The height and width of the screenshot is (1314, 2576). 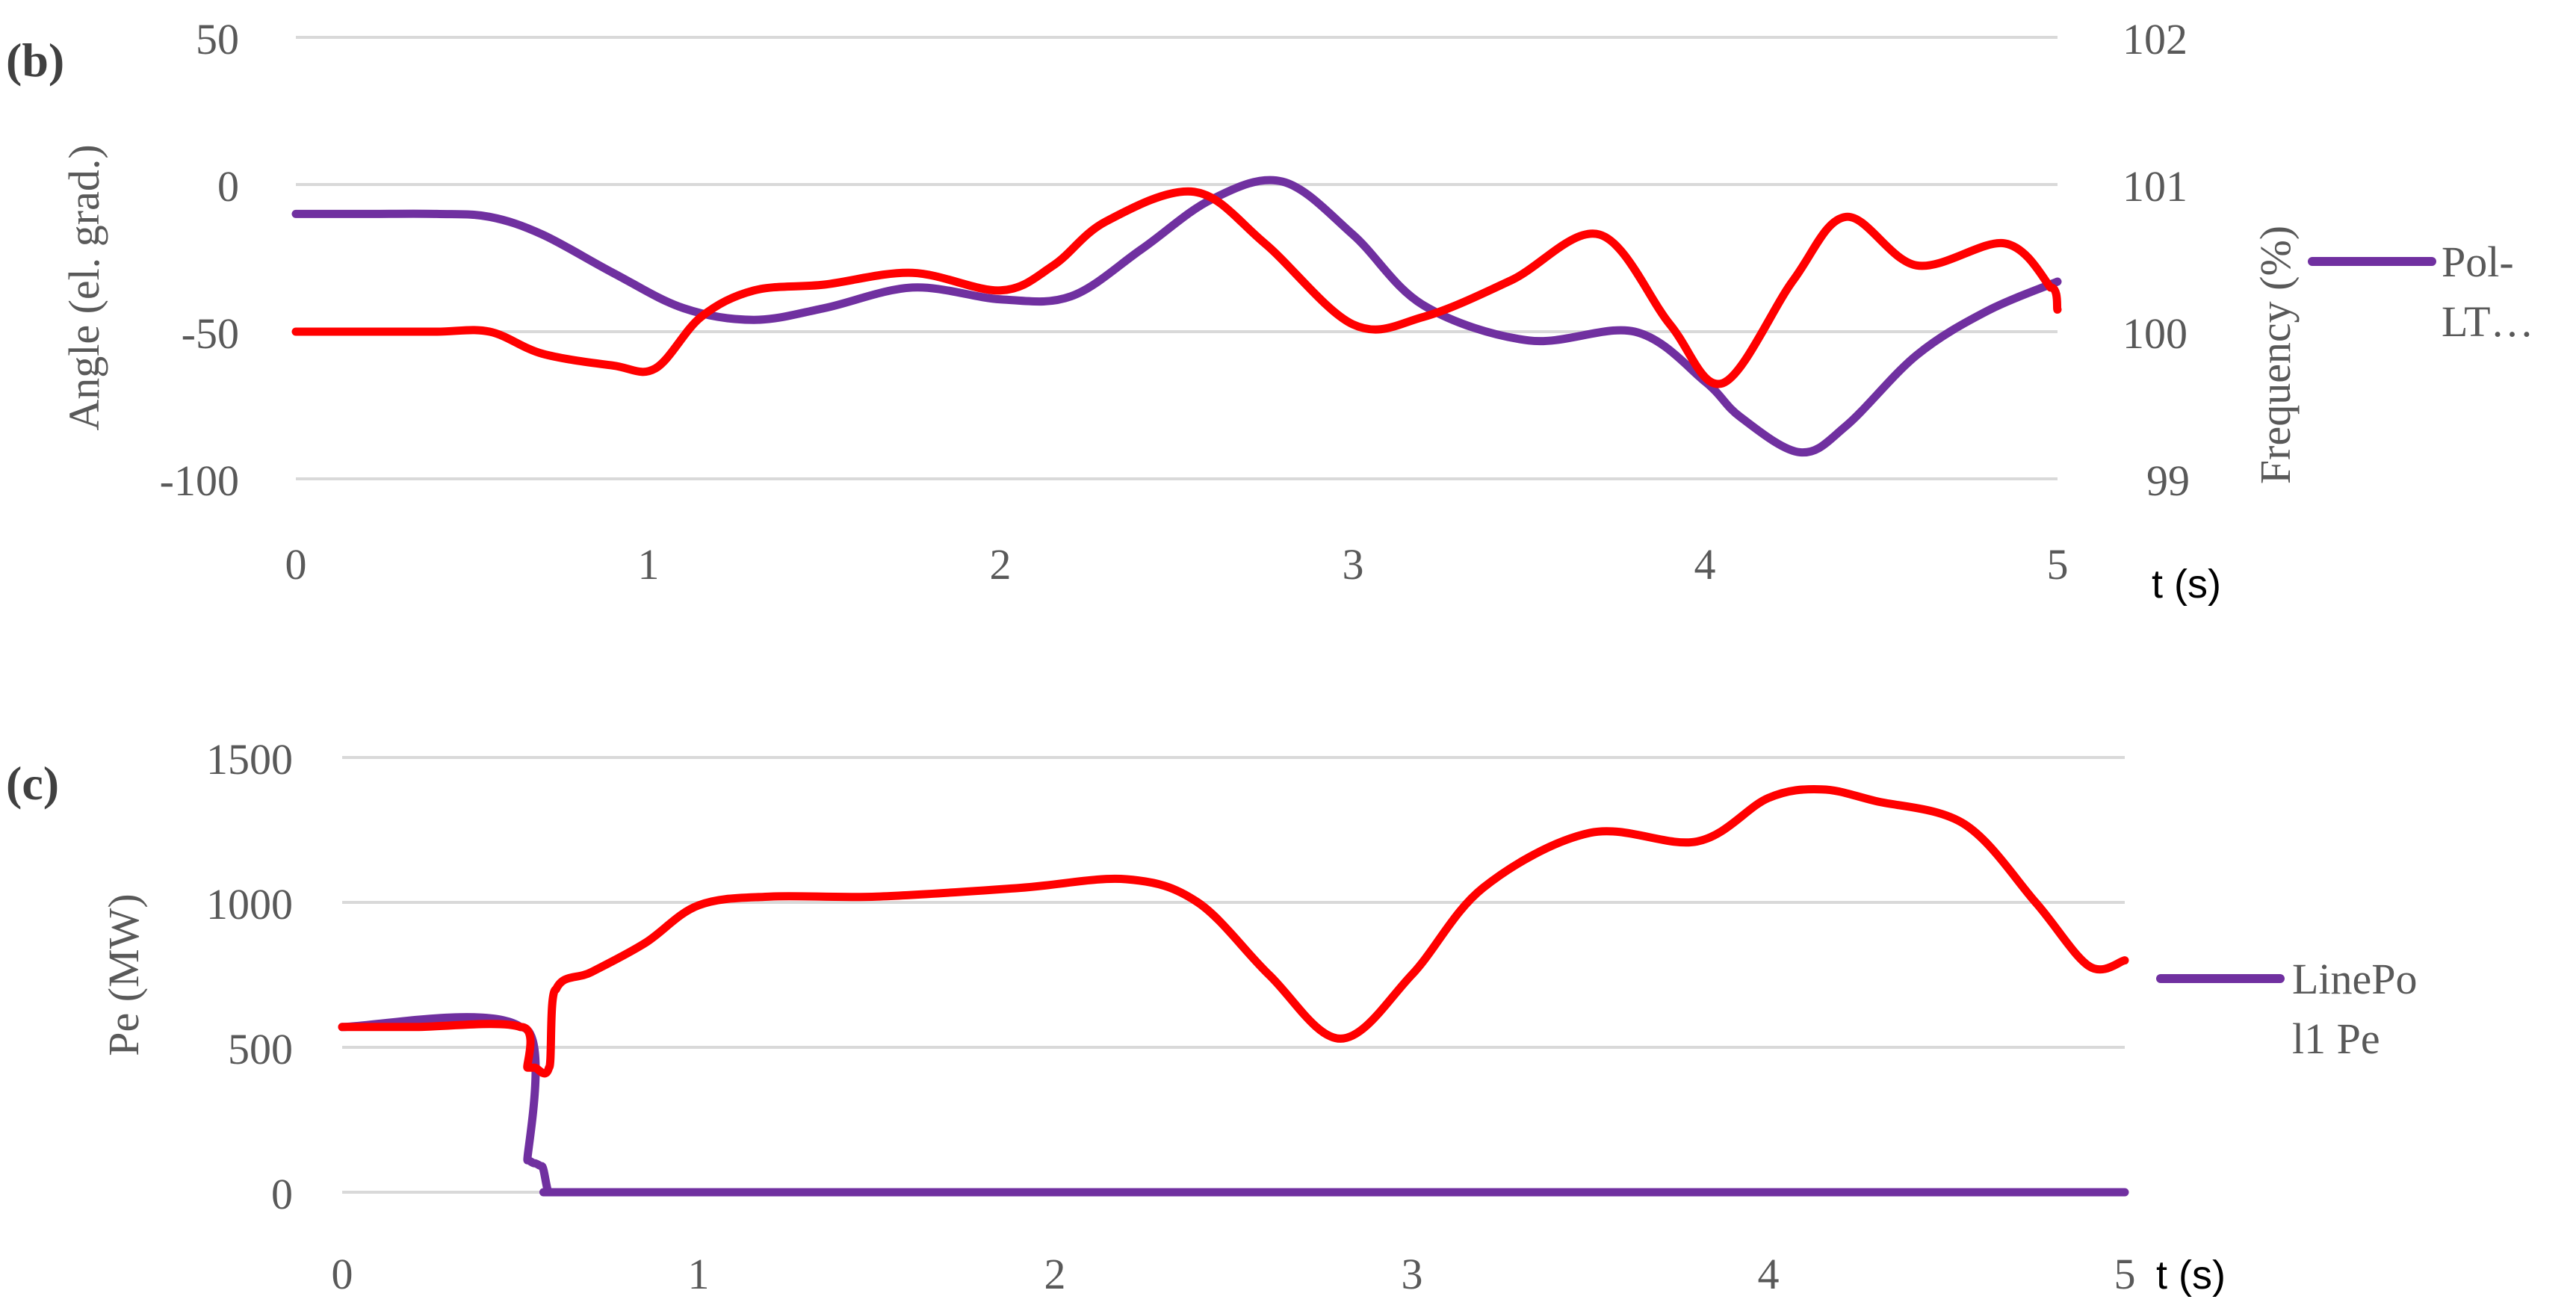 What do you see at coordinates (35, 60) in the screenshot?
I see `panel-label-b: (b)` at bounding box center [35, 60].